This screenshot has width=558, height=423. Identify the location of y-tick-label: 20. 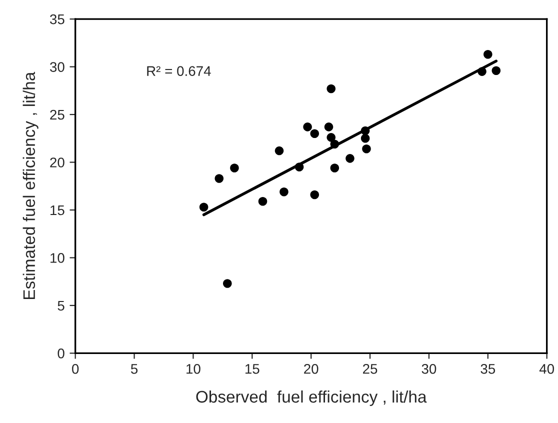
(57, 163).